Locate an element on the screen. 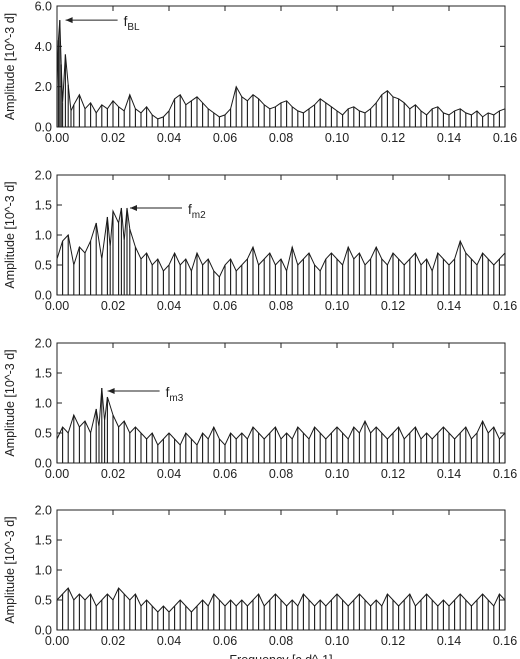  annotation-label: fBL is located at coordinates (132, 23).